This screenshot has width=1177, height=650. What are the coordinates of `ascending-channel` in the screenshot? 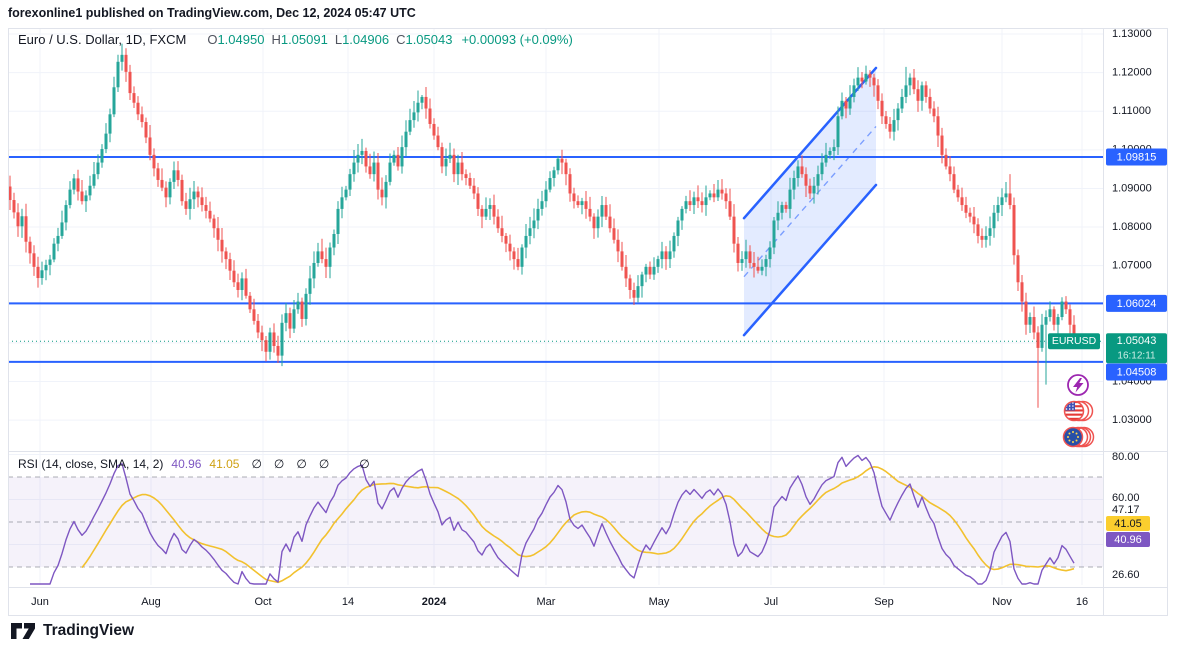 It's located at (810, 201).